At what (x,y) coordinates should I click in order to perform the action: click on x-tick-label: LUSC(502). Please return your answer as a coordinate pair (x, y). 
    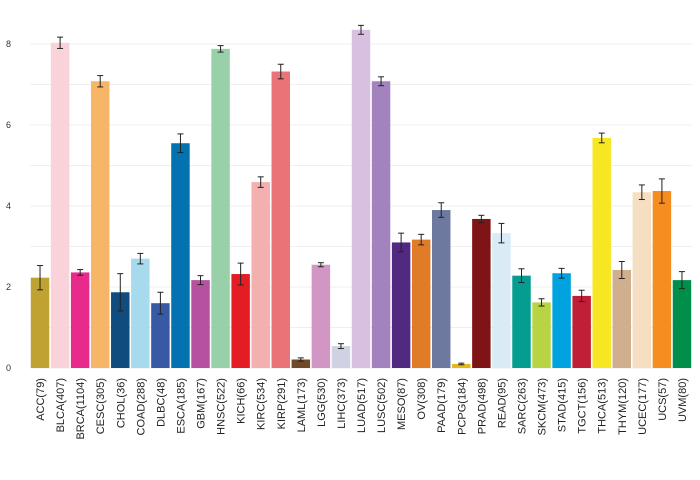
    Looking at the image, I should click on (382, 405).